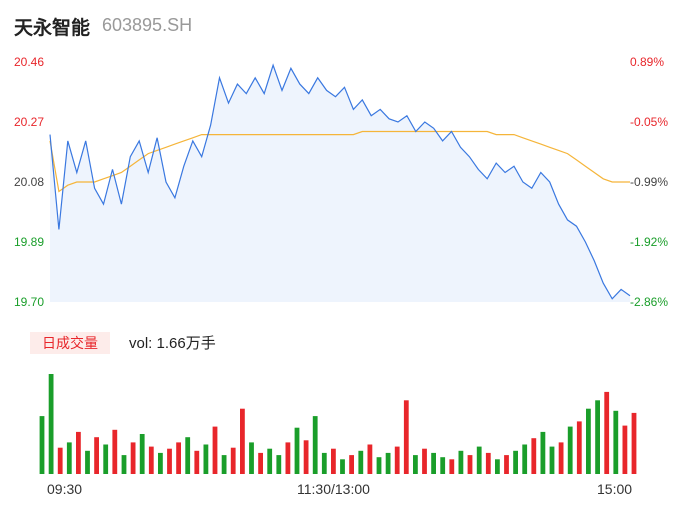 The image size is (686, 524). Describe the element at coordinates (649, 302) in the screenshot. I see `pct-tick-5: -2.86%` at that location.